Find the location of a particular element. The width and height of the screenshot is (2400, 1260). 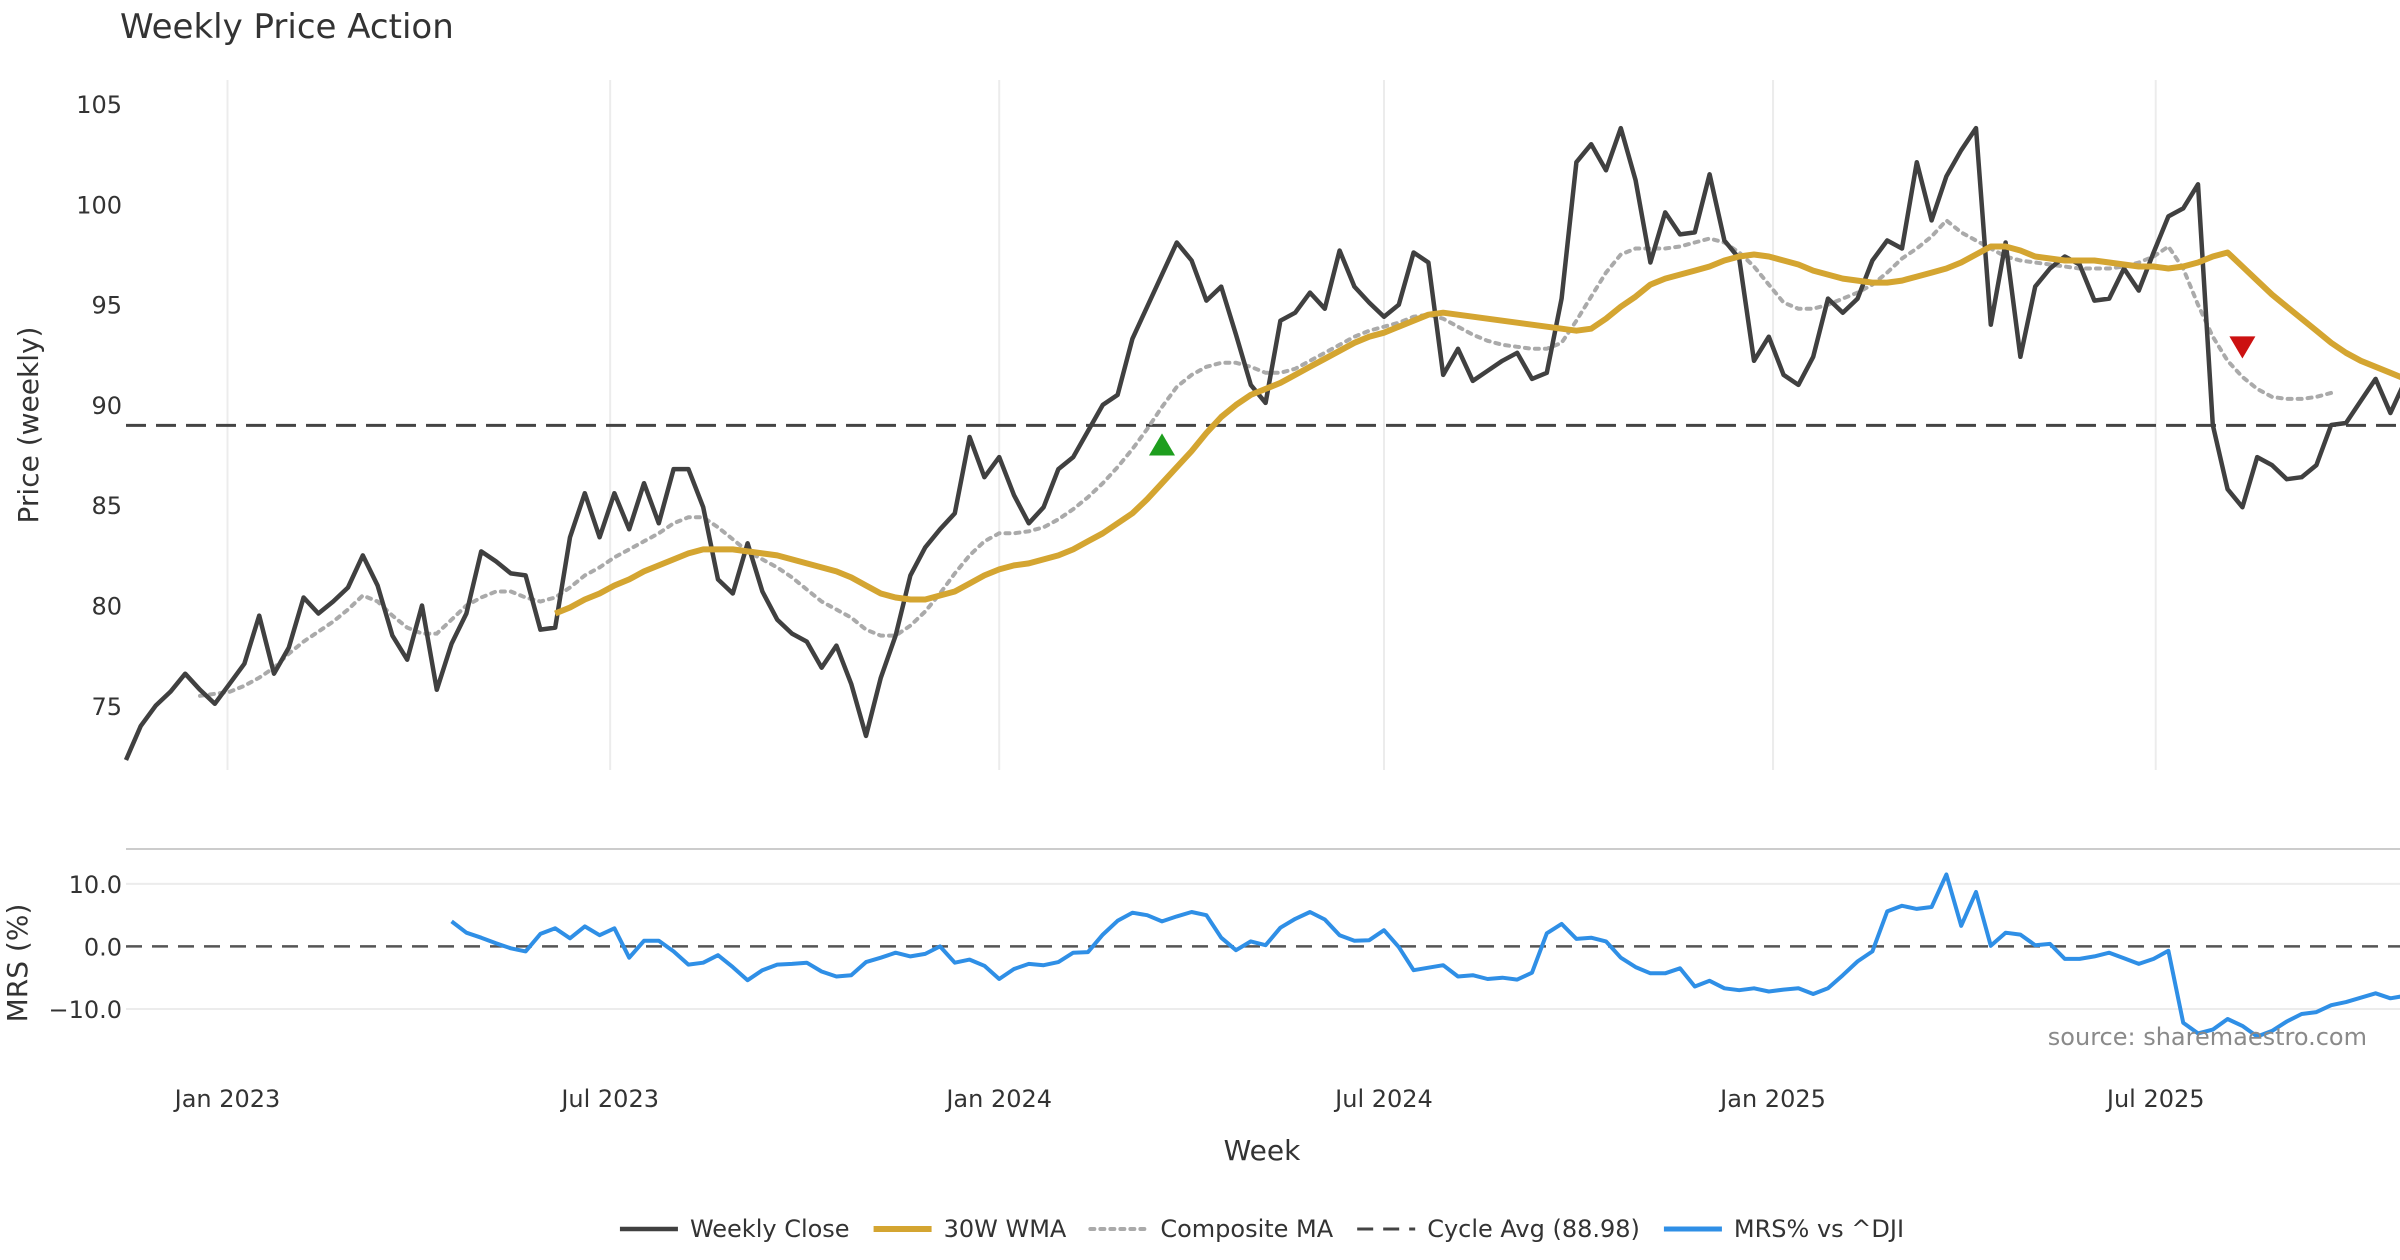

price-y-tick-label: 75 is located at coordinates (106, 707).